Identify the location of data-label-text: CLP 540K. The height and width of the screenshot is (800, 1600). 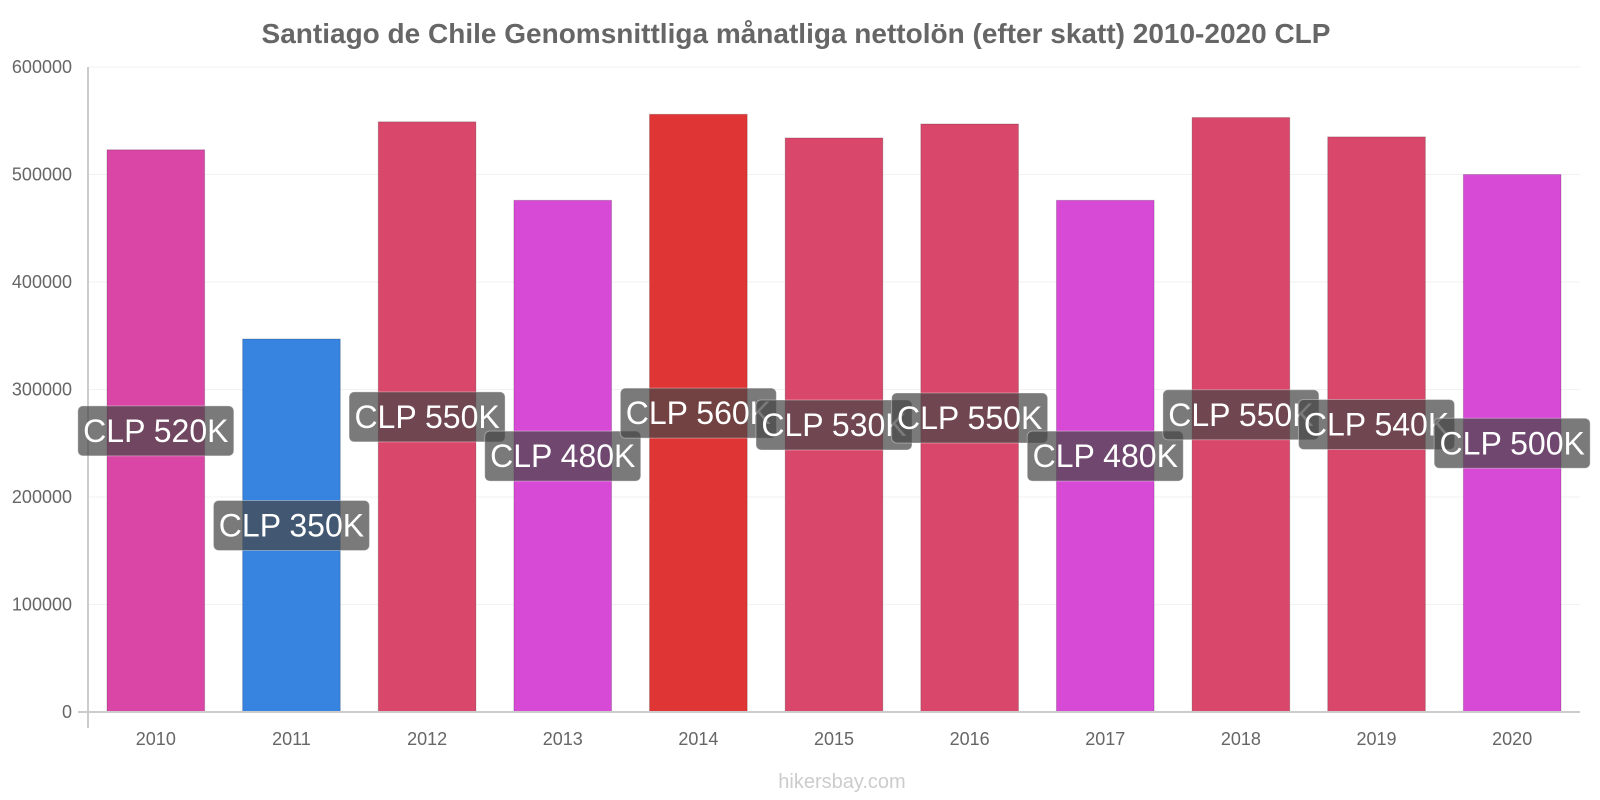
(1376, 424).